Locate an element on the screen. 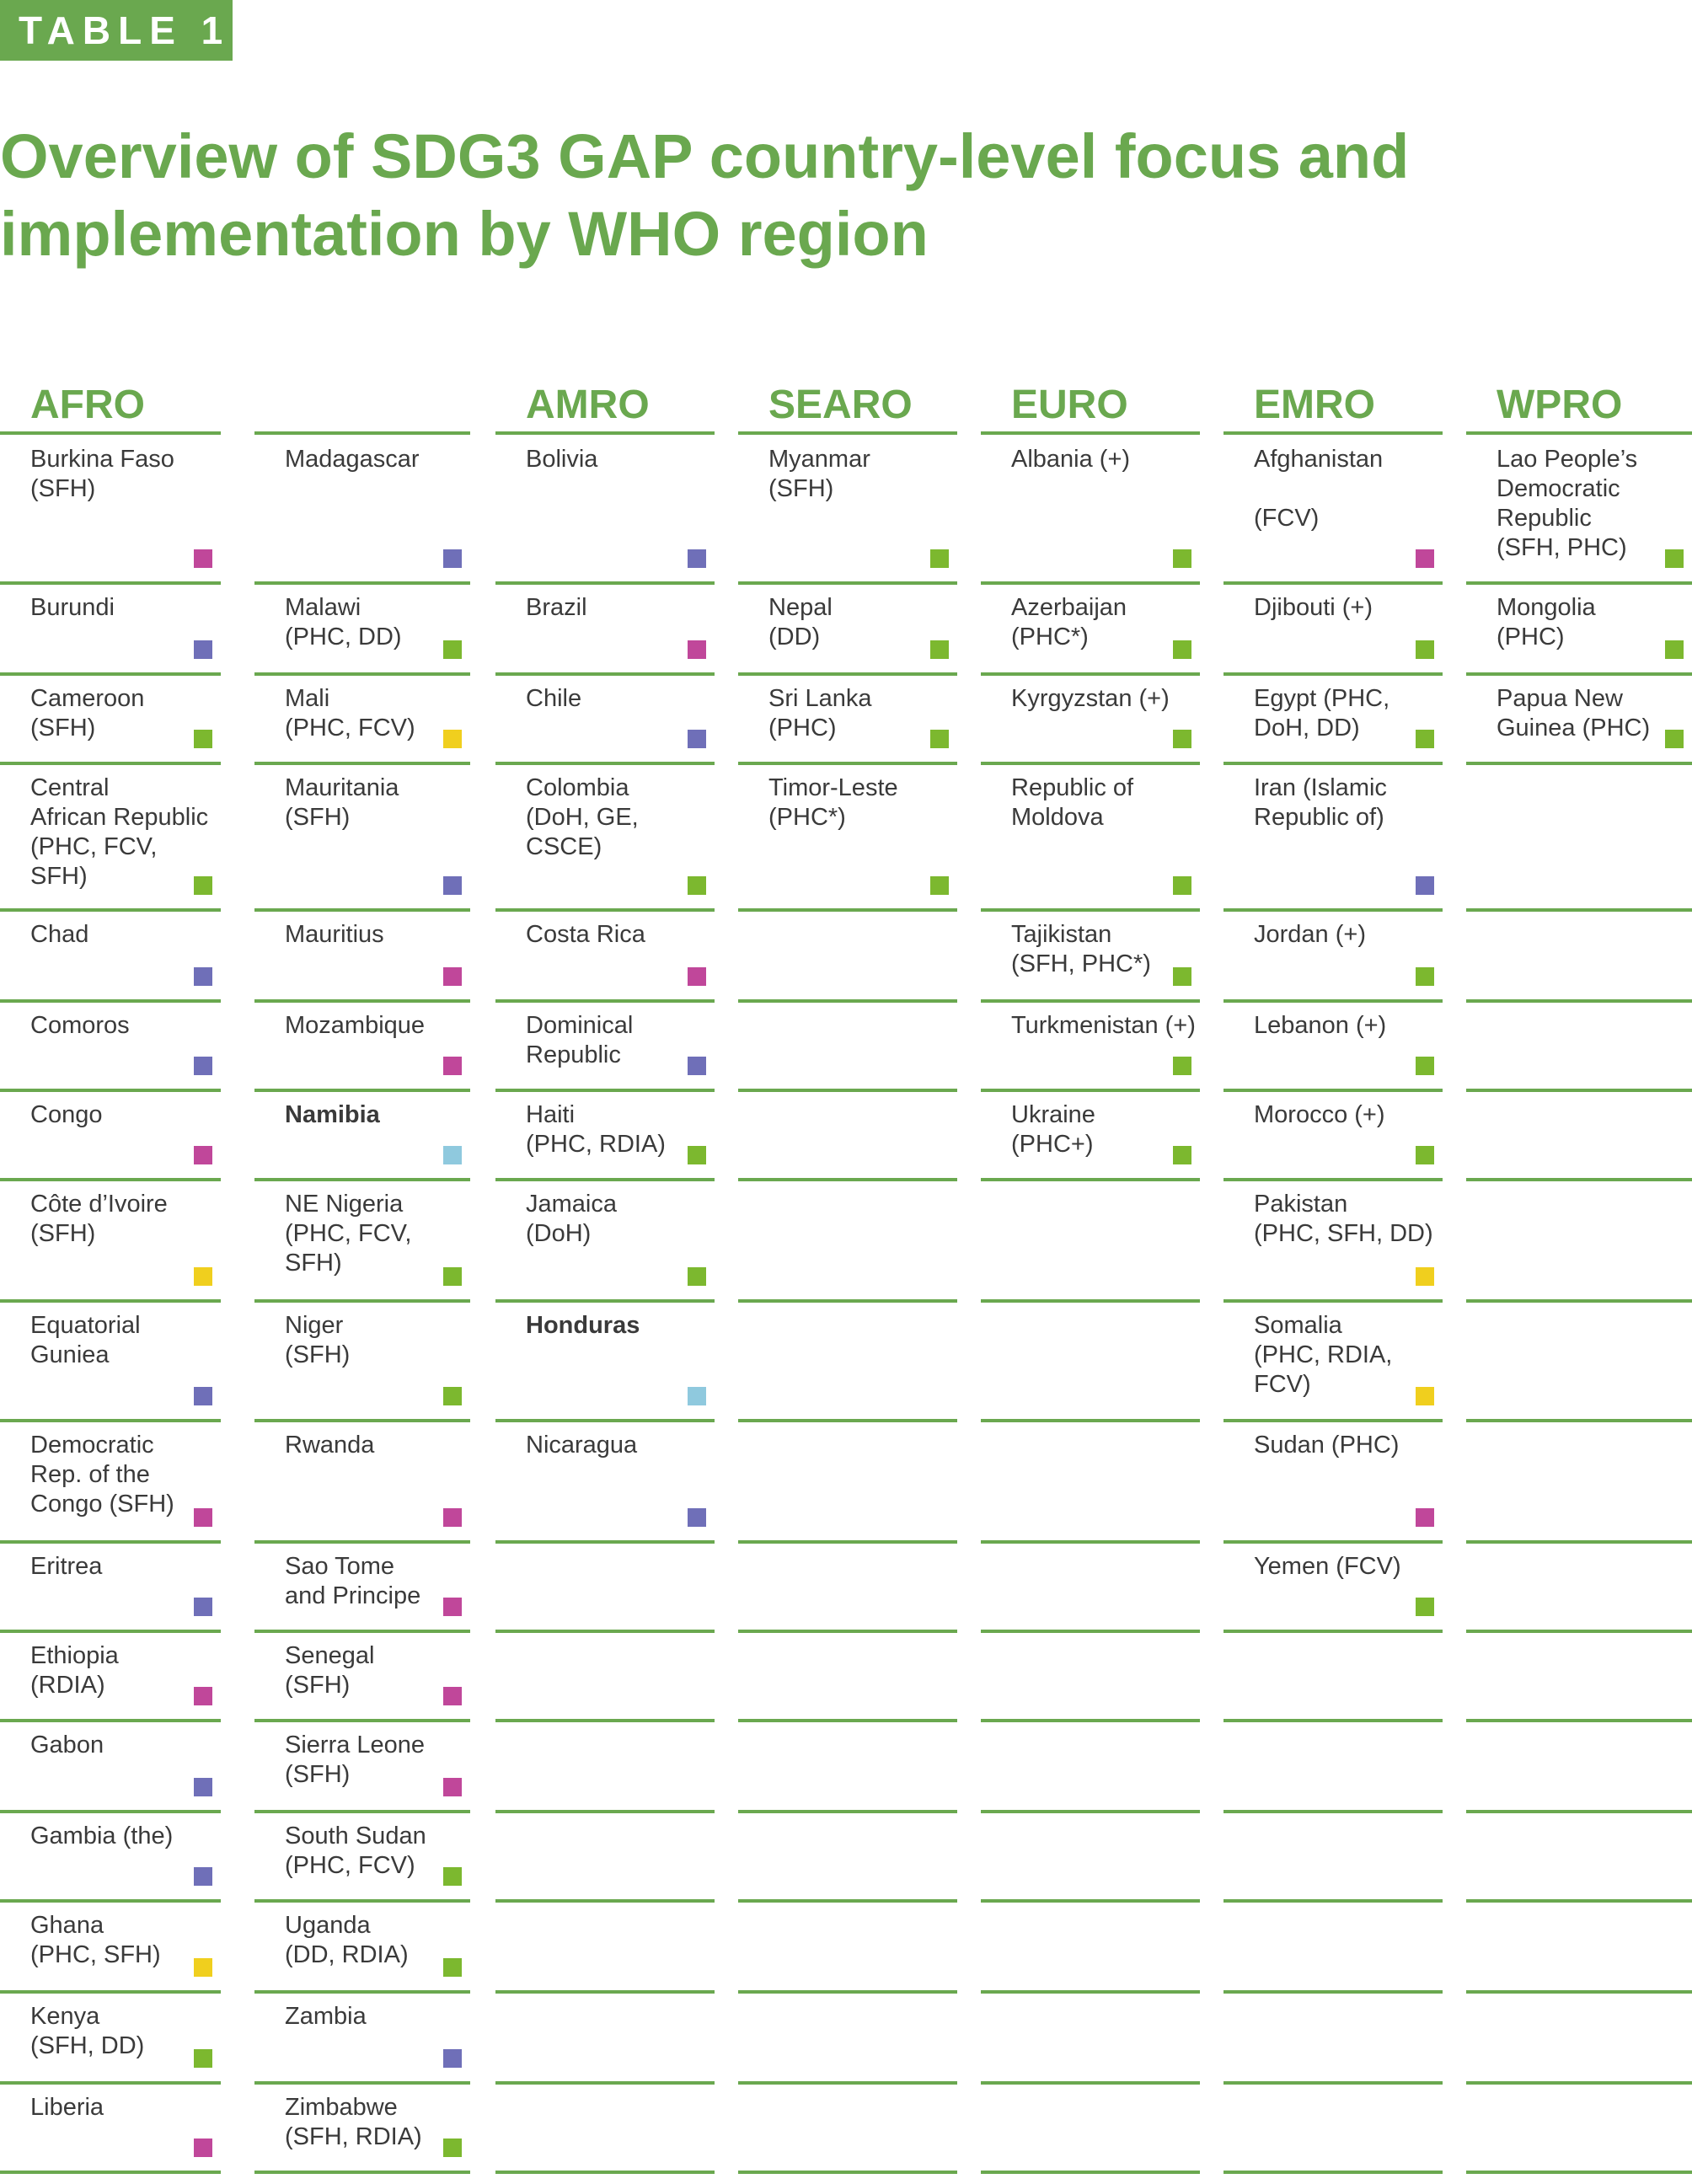 The height and width of the screenshot is (2184, 1692). country-cell: Turkmenistan (+) is located at coordinates (1090, 1047).